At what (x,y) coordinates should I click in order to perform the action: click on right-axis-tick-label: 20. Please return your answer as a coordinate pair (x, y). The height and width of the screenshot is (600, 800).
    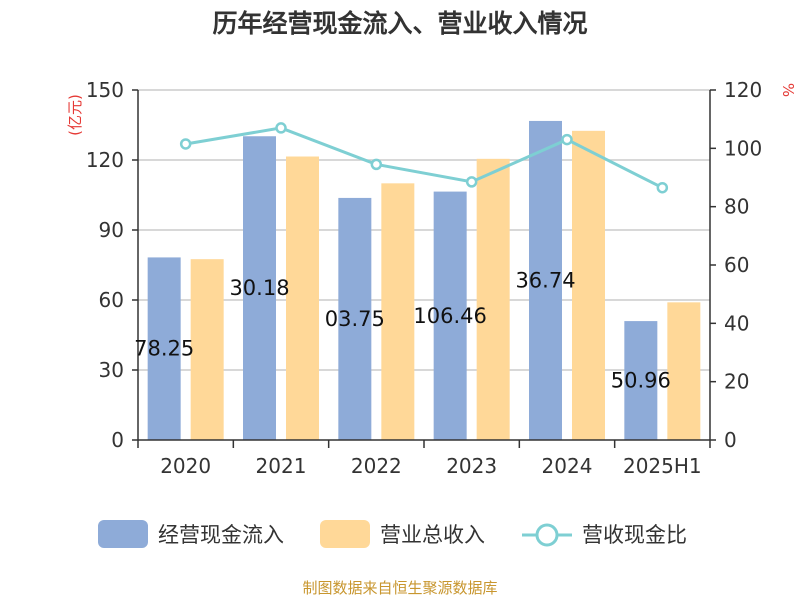
    Looking at the image, I should click on (736, 382).